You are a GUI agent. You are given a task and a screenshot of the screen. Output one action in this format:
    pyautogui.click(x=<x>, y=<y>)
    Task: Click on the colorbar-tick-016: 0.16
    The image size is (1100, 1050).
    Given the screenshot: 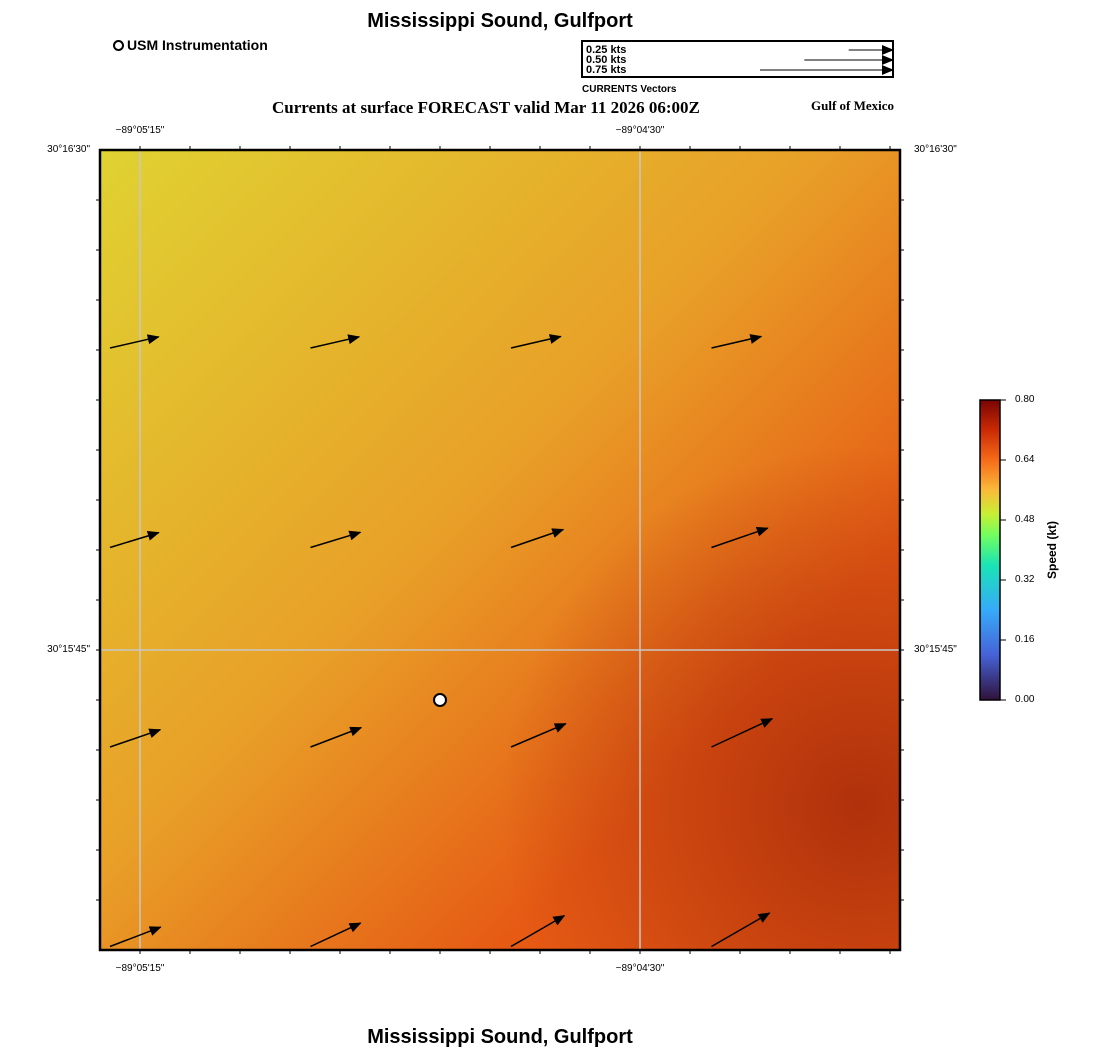 What is the action you would take?
    pyautogui.click(x=1025, y=639)
    